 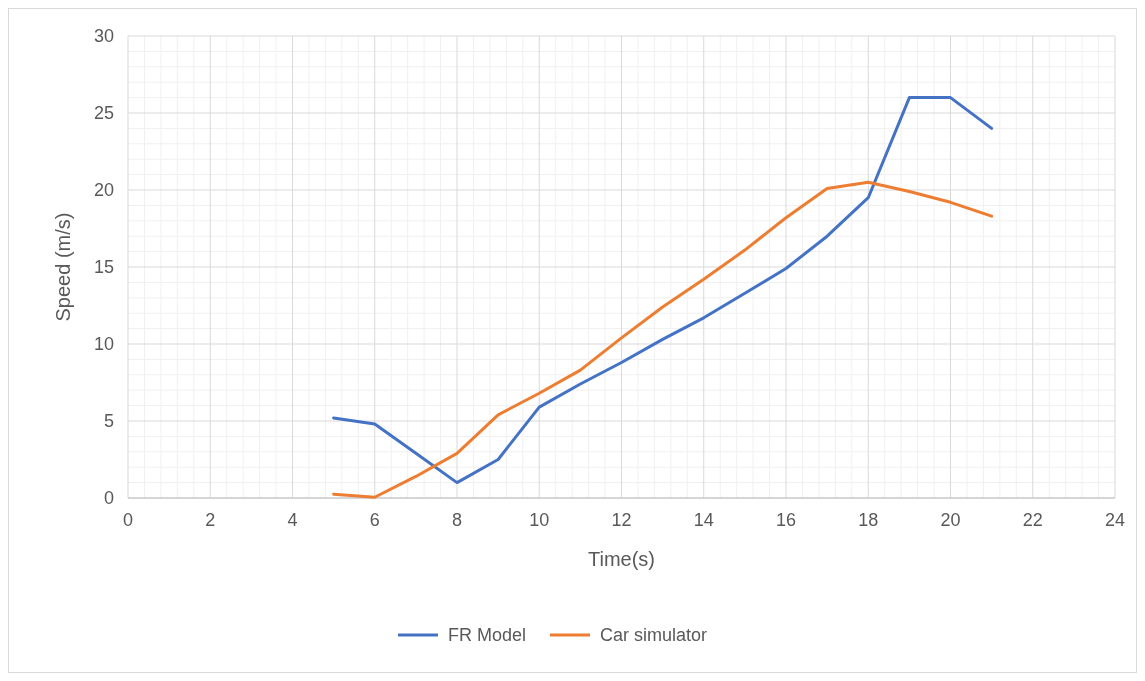 I want to click on legend-label: FR Model, so click(x=487, y=635).